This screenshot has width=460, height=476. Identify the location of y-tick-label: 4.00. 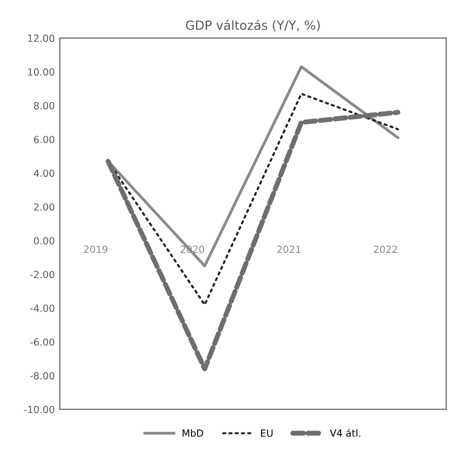
(44, 173).